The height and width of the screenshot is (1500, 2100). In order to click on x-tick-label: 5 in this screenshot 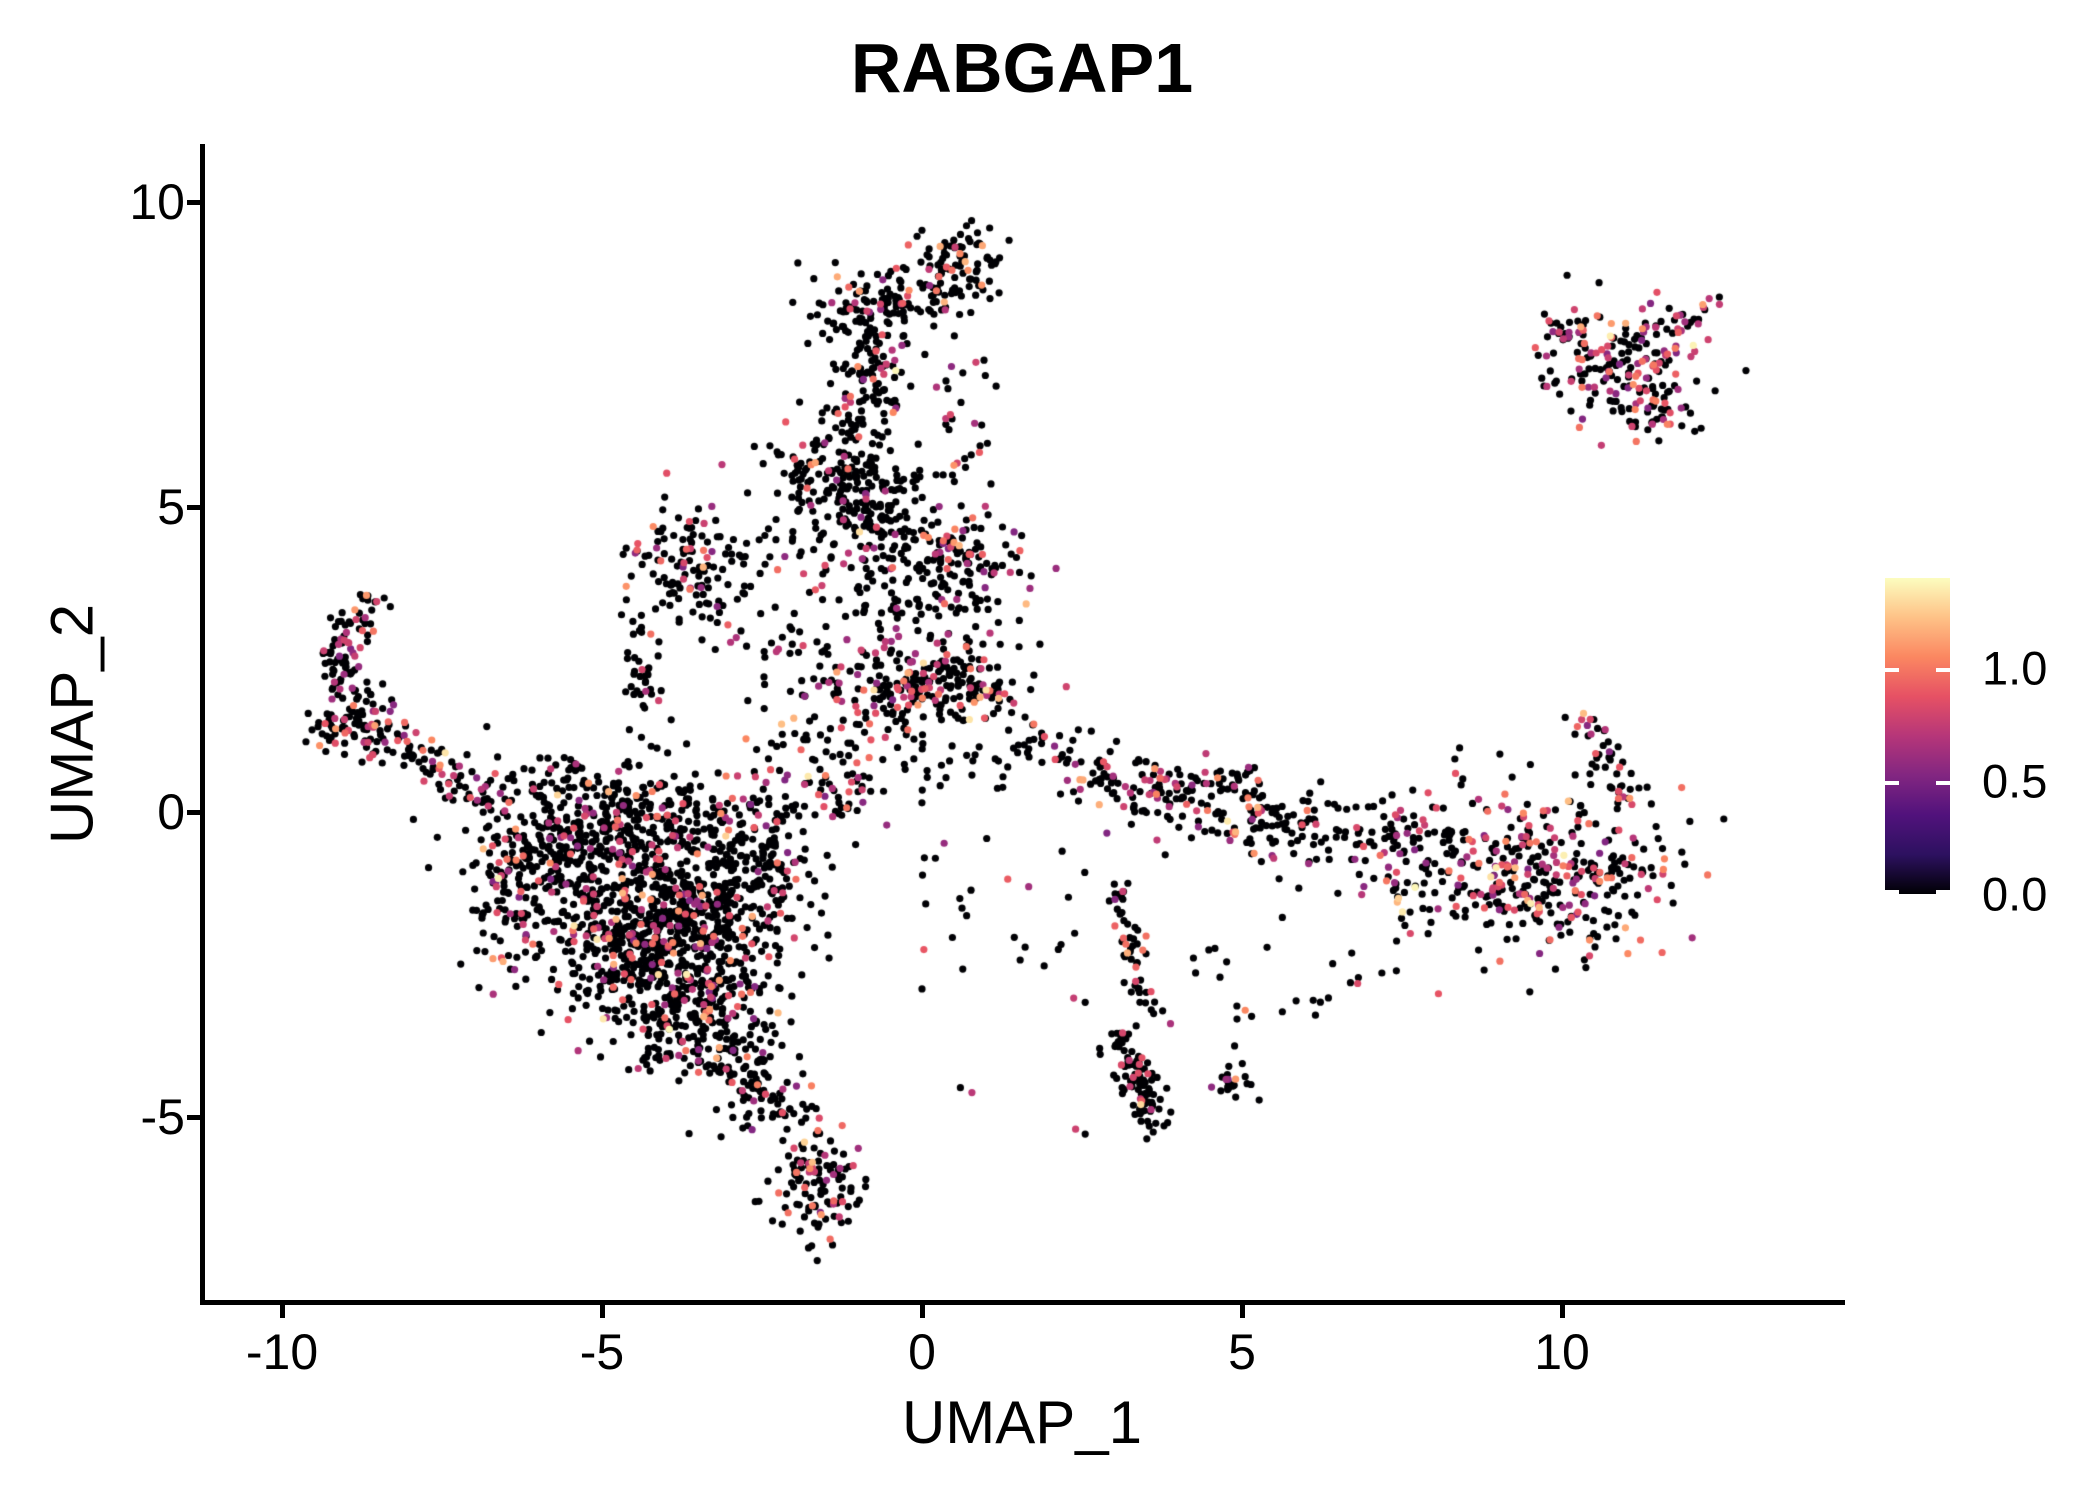, I will do `click(1242, 1352)`.